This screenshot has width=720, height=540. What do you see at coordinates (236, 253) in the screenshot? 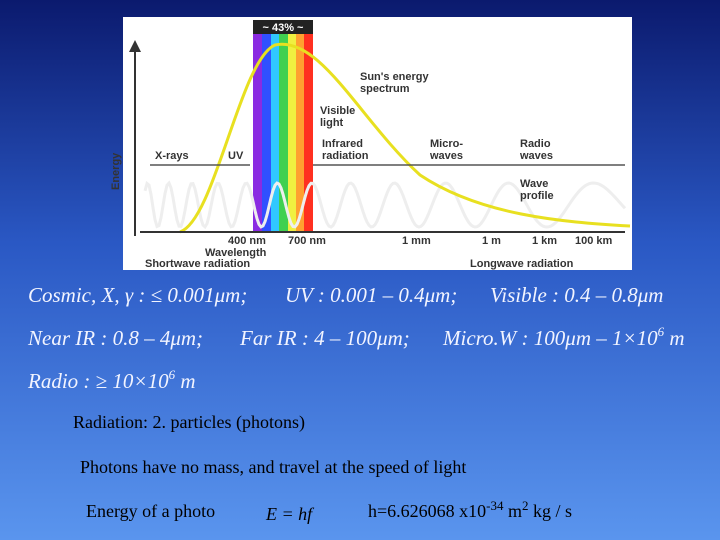
I see `wavelength-label: Wavelength` at bounding box center [236, 253].